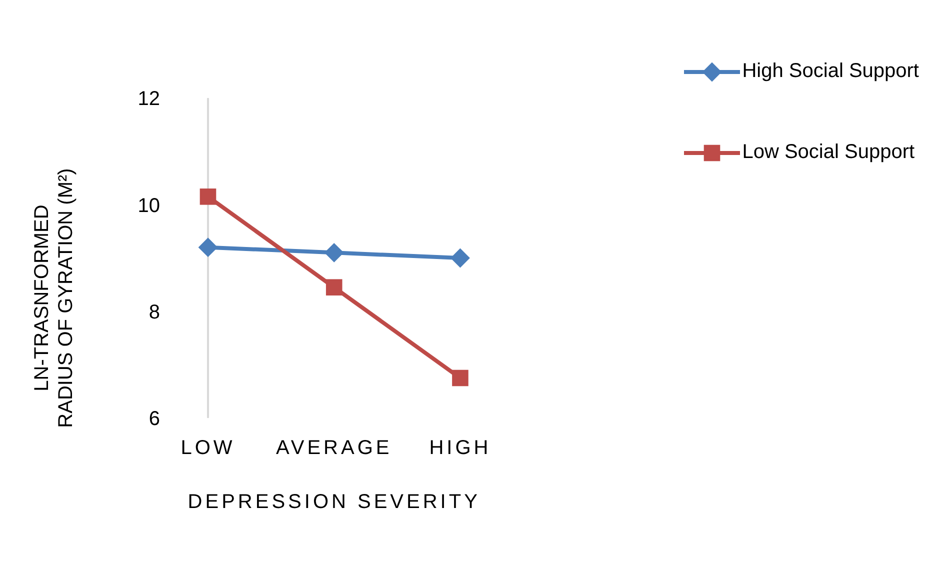 The image size is (935, 576). I want to click on y-axis-title: LN-TRASNFORMED RADIUS OF GYRATION (M²), so click(54, 298).